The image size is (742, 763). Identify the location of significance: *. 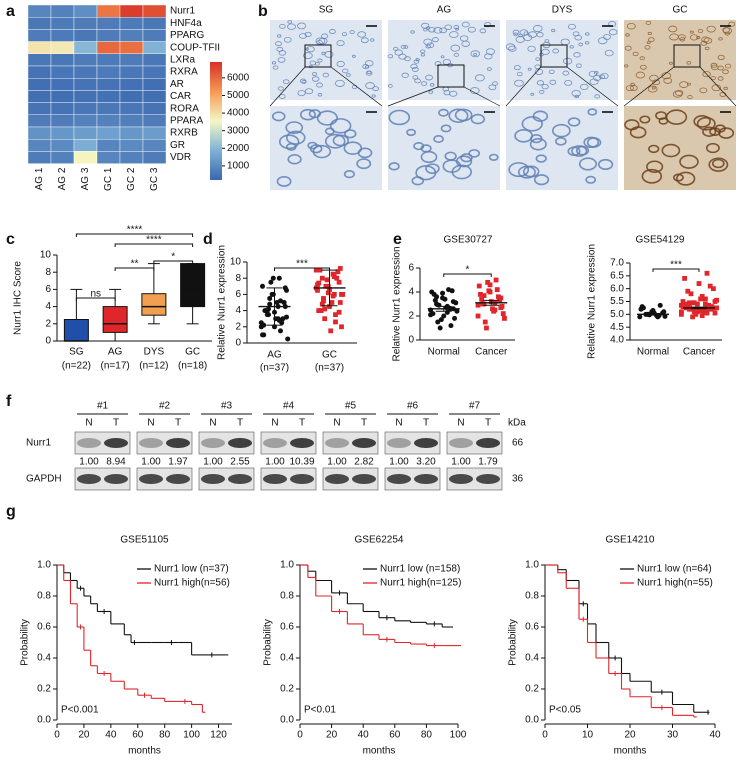
(468, 270).